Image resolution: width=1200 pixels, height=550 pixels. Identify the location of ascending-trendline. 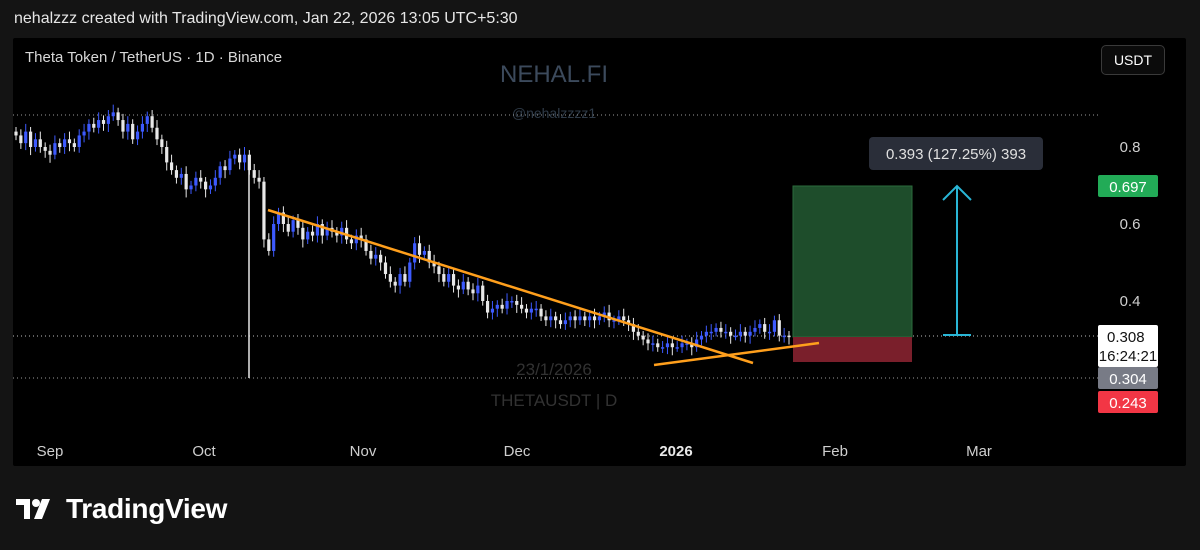
(736, 354).